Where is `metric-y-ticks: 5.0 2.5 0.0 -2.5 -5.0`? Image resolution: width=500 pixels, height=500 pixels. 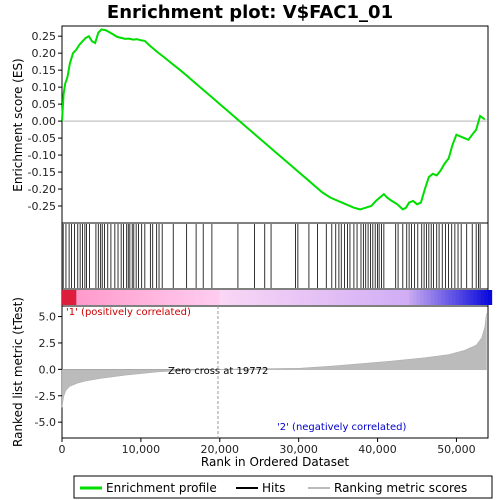 metric-y-ticks: 5.0 2.5 0.0 -2.5 -5.0 is located at coordinates (48, 370).